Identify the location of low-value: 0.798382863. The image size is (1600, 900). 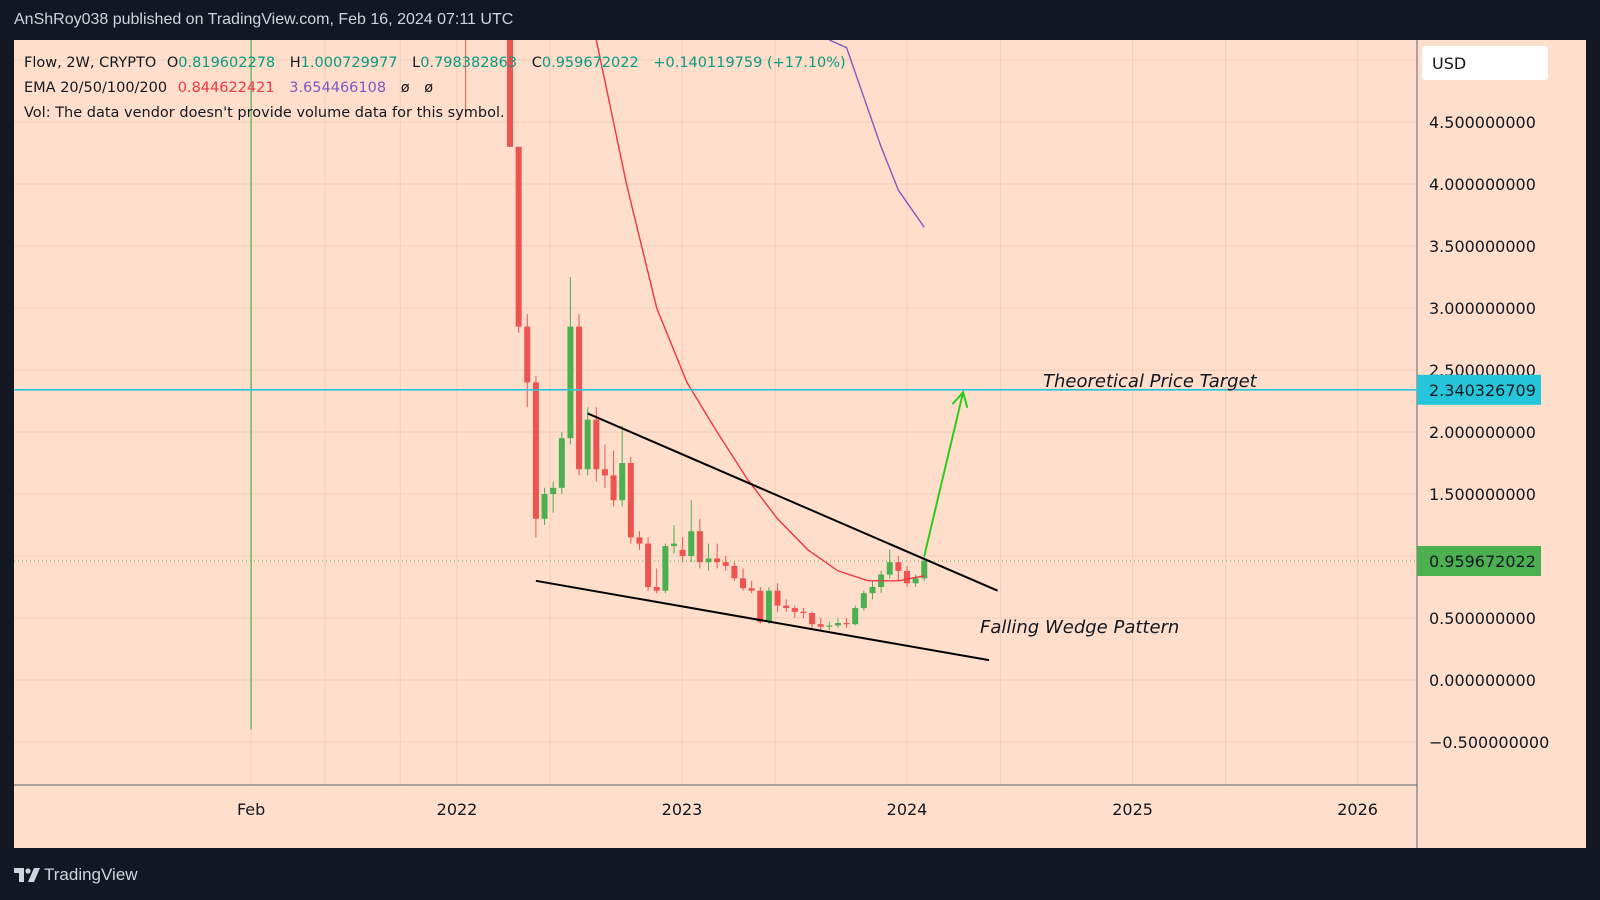
(469, 63).